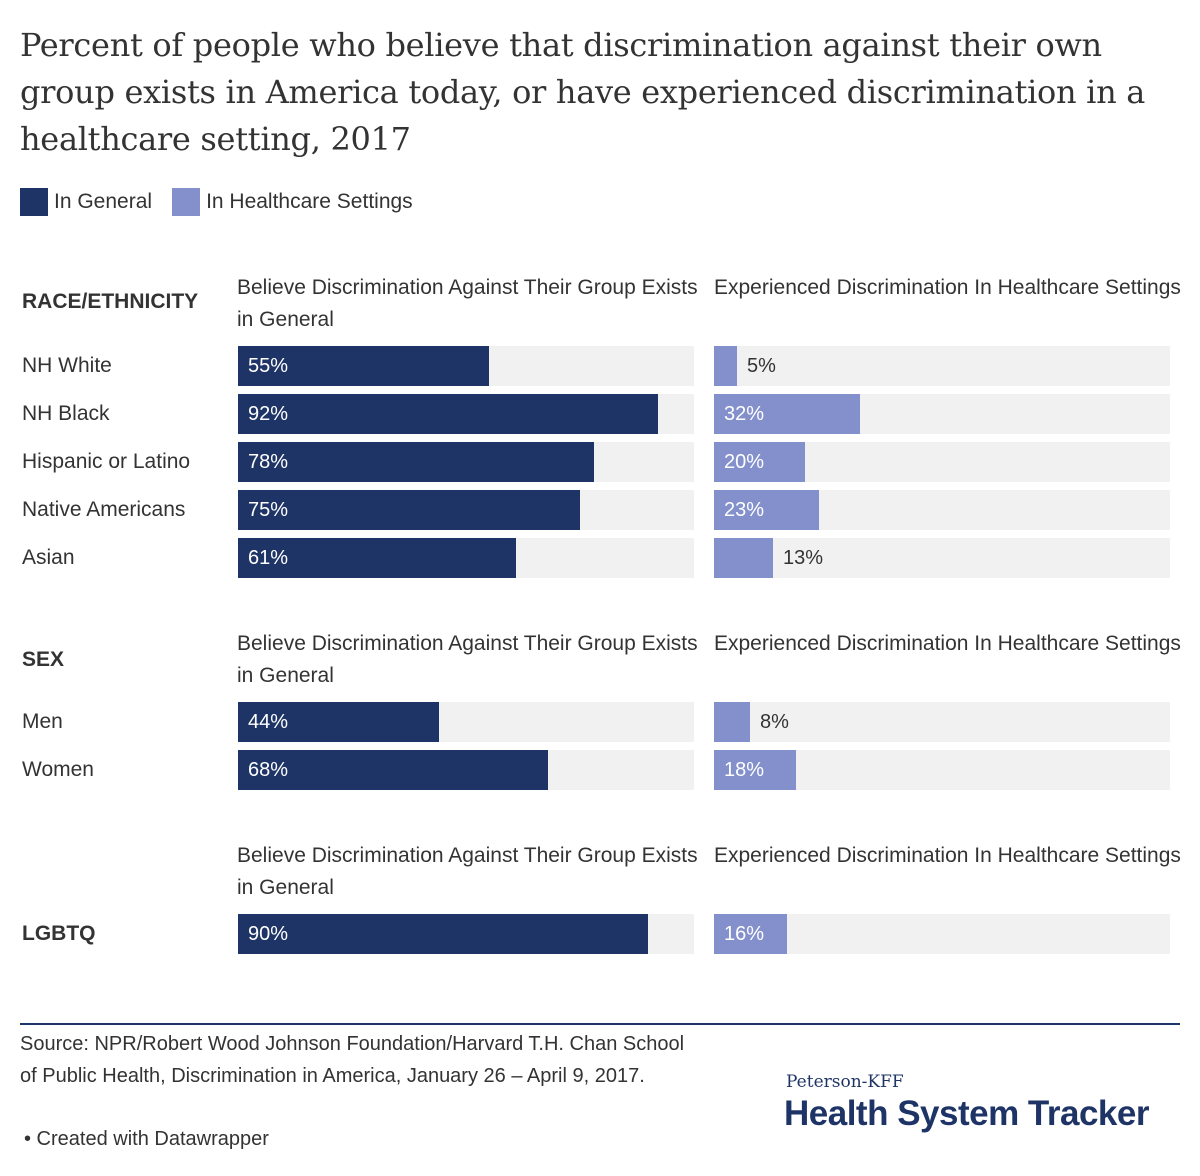  Describe the element at coordinates (744, 510) in the screenshot. I see `bar-value-label: 23%` at that location.